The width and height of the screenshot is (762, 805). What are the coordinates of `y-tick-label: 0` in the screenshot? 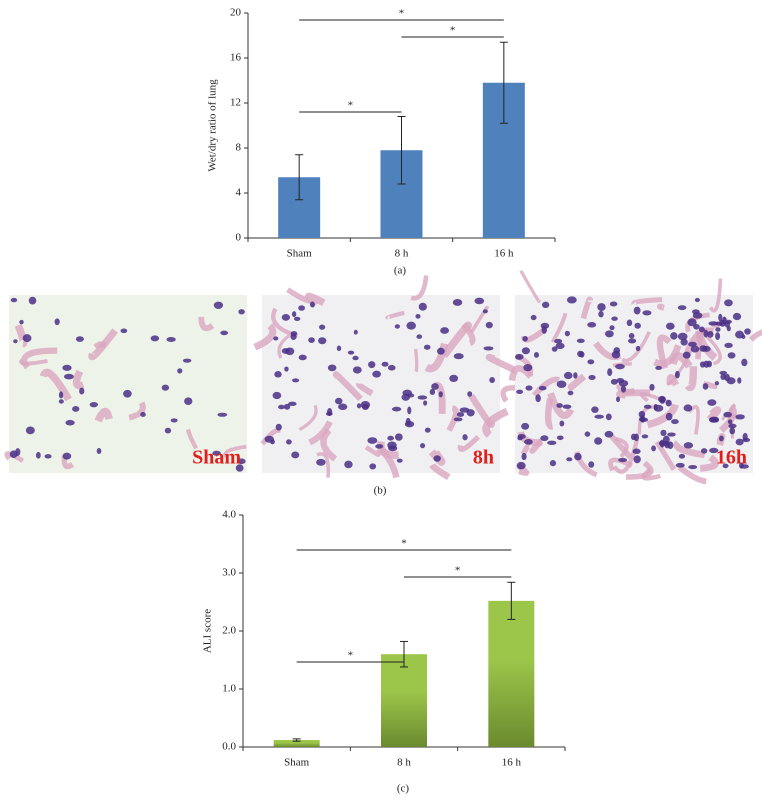 It's located at (239, 238).